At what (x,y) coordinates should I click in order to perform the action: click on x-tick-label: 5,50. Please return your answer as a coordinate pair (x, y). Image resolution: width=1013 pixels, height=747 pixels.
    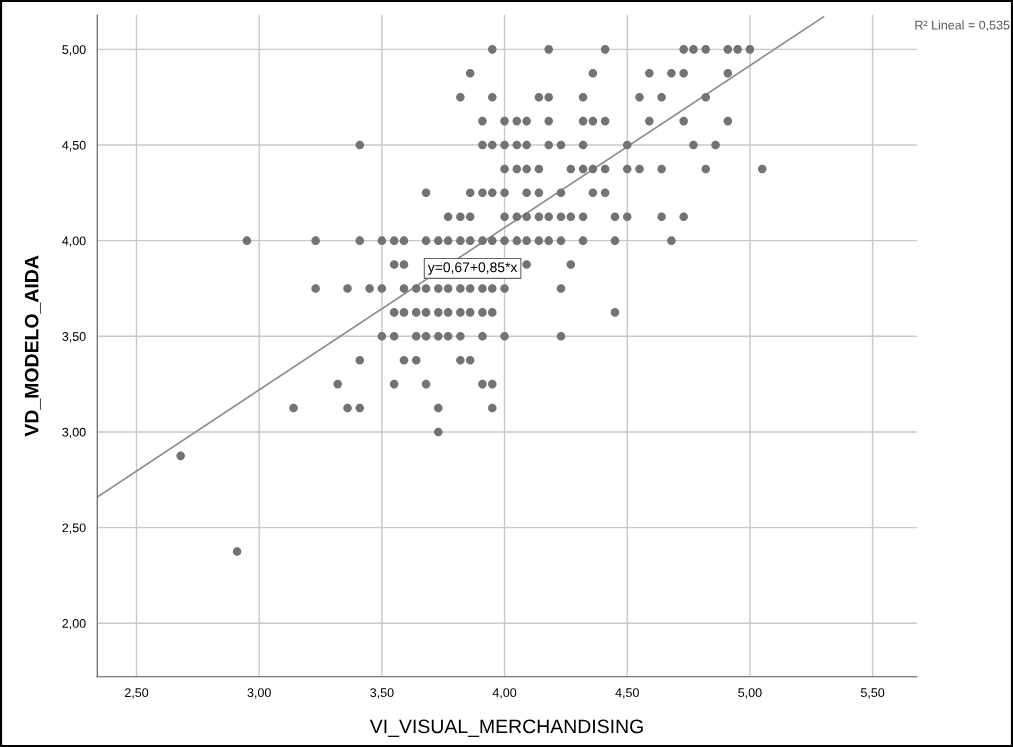
    Looking at the image, I should click on (872, 693).